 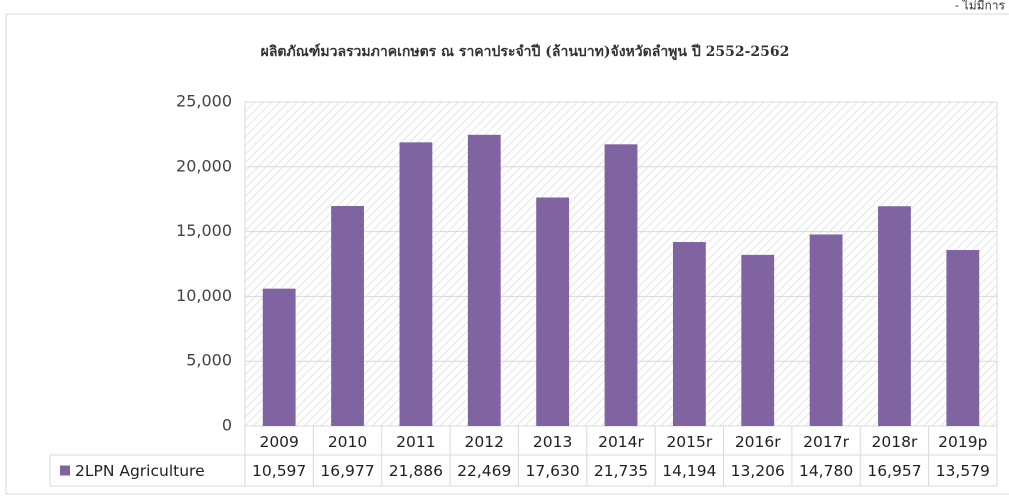 What do you see at coordinates (553, 471) in the screenshot?
I see `data-table-value: 17,630` at bounding box center [553, 471].